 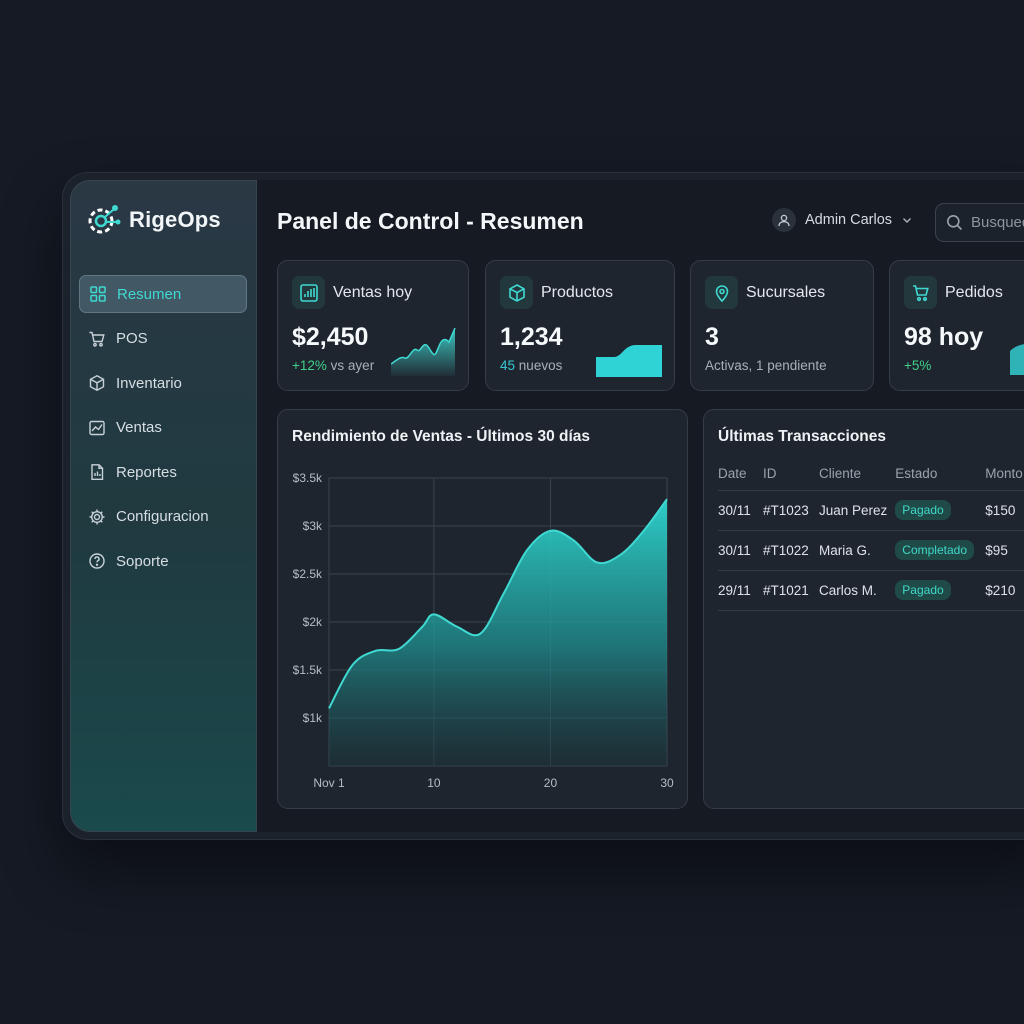 I want to click on y-tick-label: $3k, so click(x=313, y=526).